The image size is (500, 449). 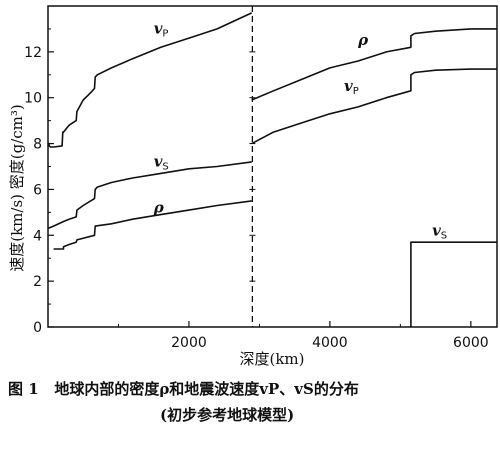 I want to click on y-axis-title: 速度(km/s) 密度(g/cm³), so click(x=17, y=188).